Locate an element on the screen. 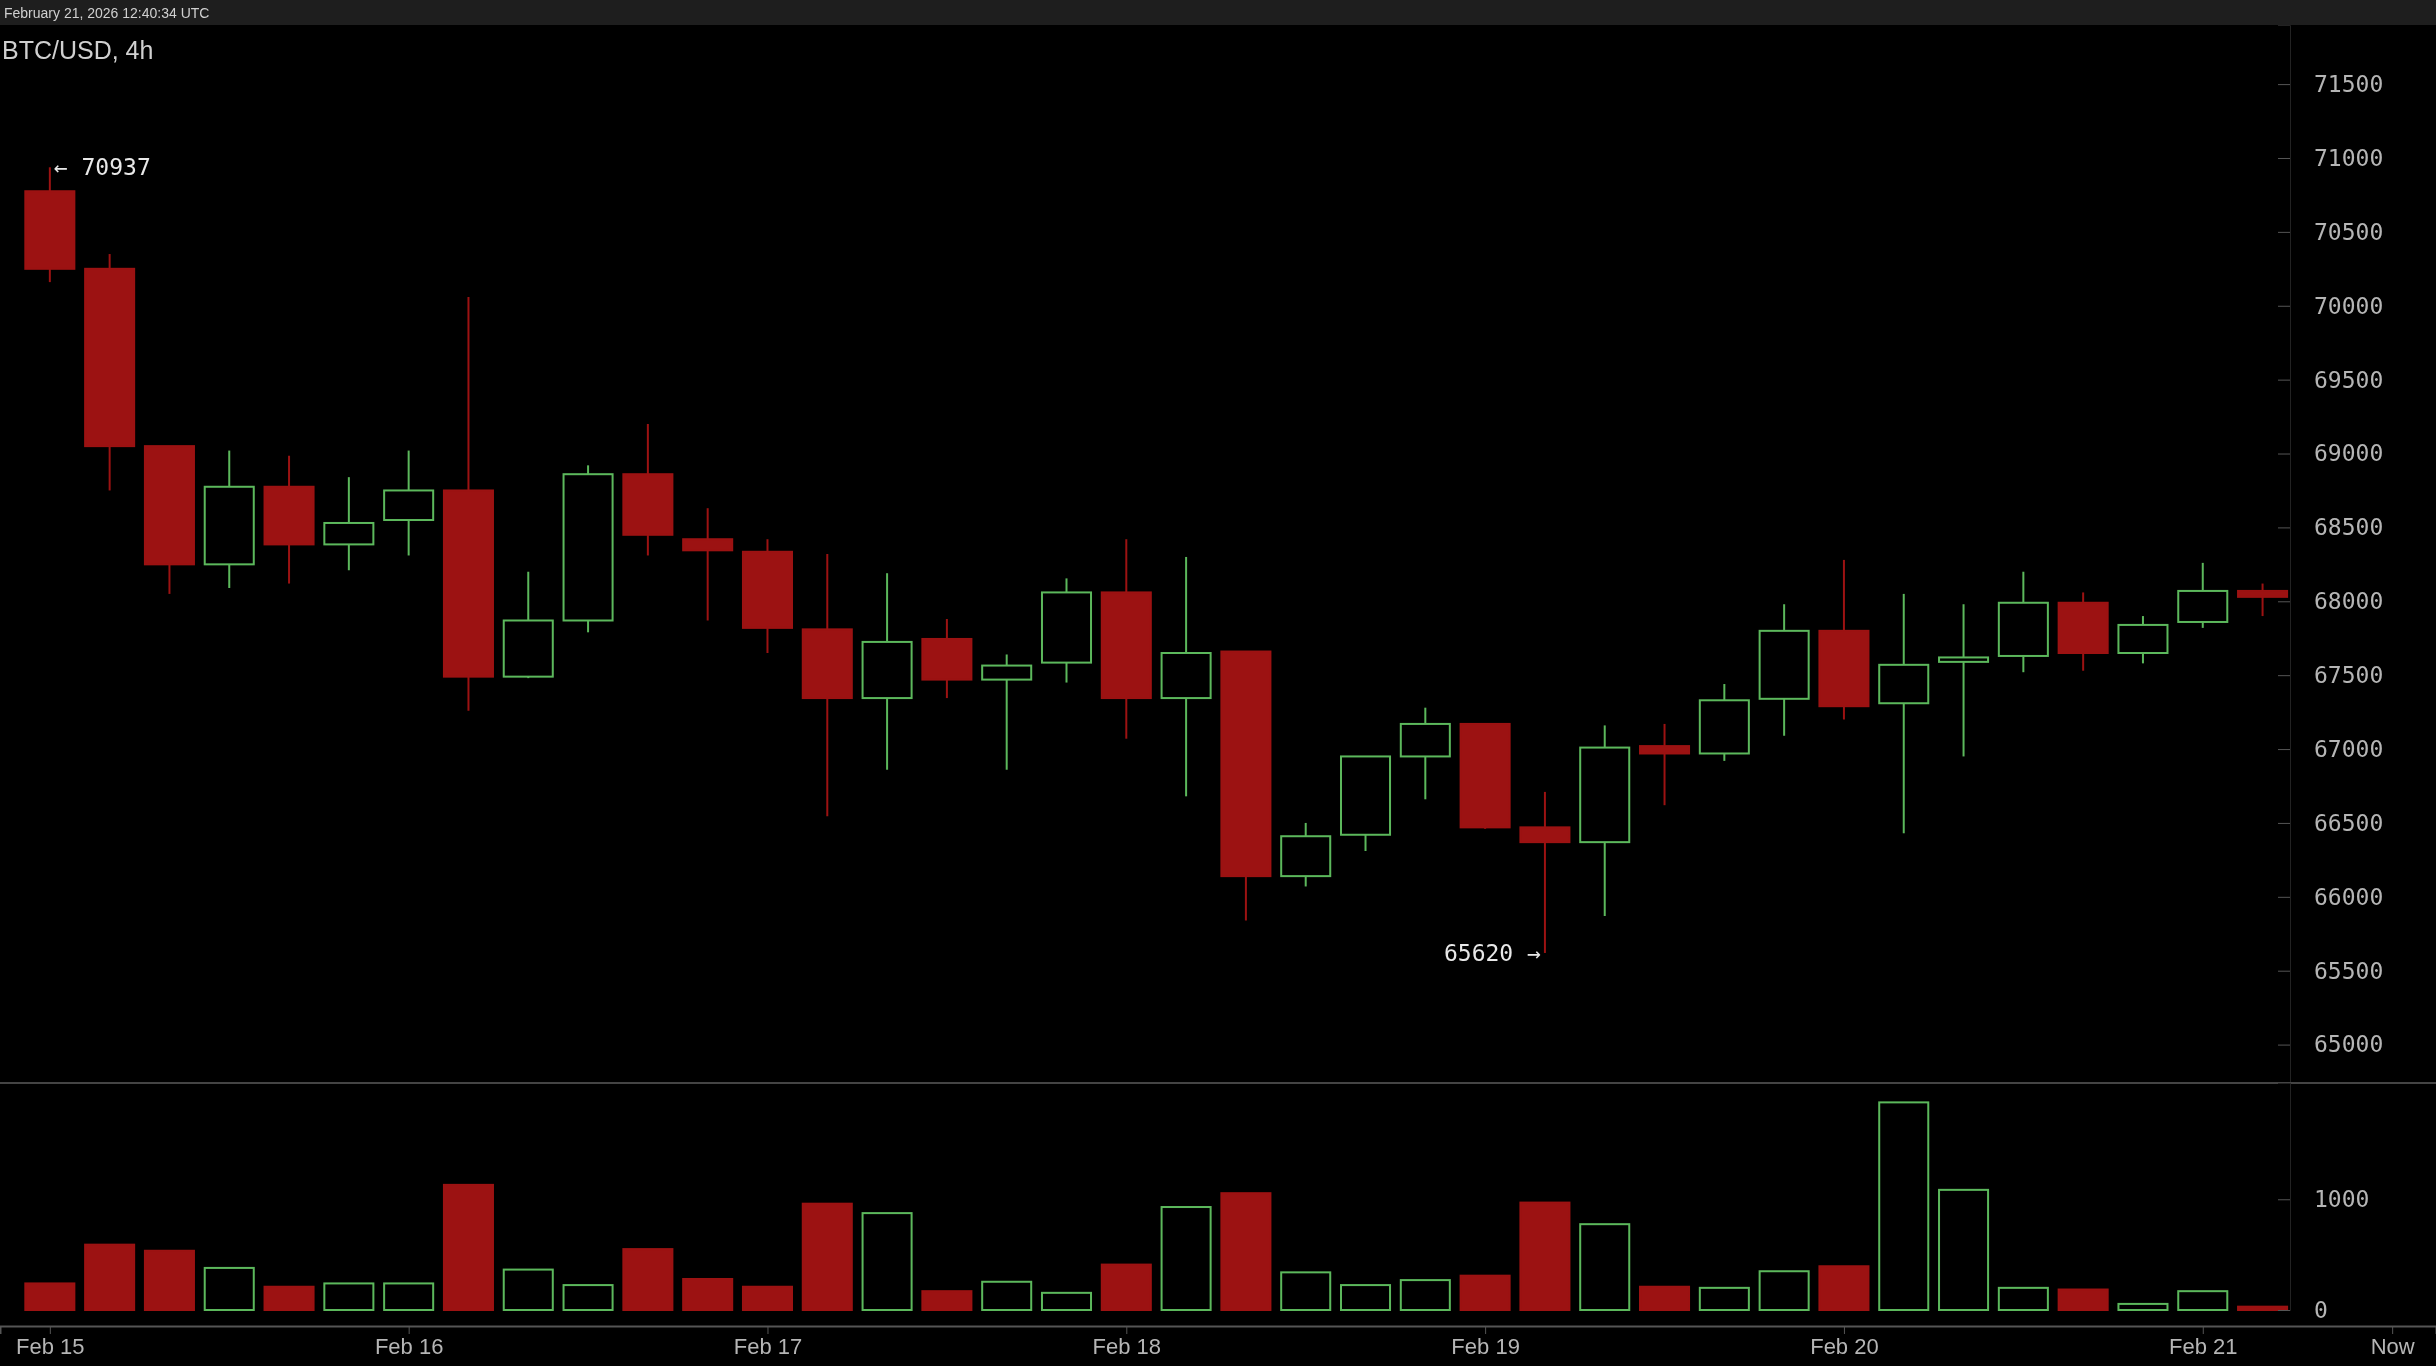  y-tick-label: 65500 is located at coordinates (2349, 970).